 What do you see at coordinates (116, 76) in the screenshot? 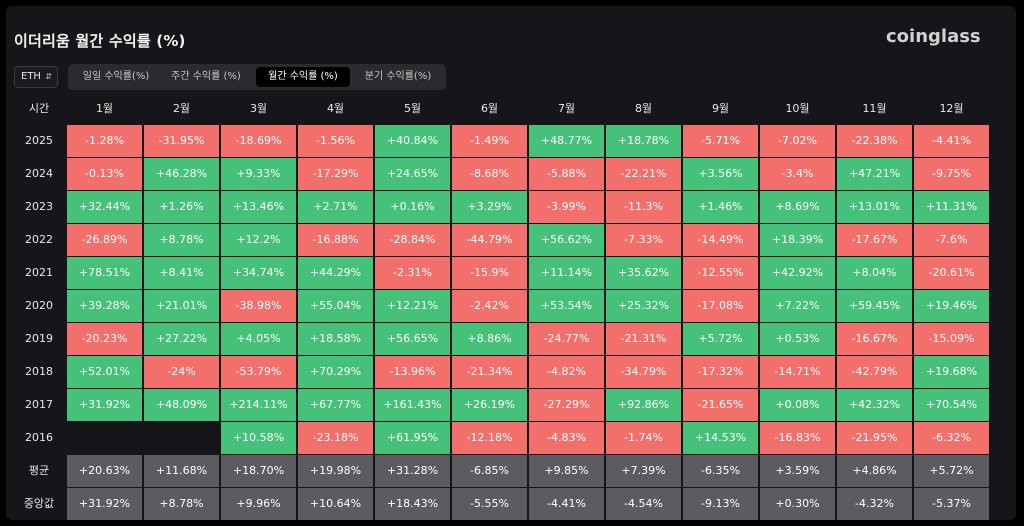
I see `tab-daily: 일일 수익률(%)` at bounding box center [116, 76].